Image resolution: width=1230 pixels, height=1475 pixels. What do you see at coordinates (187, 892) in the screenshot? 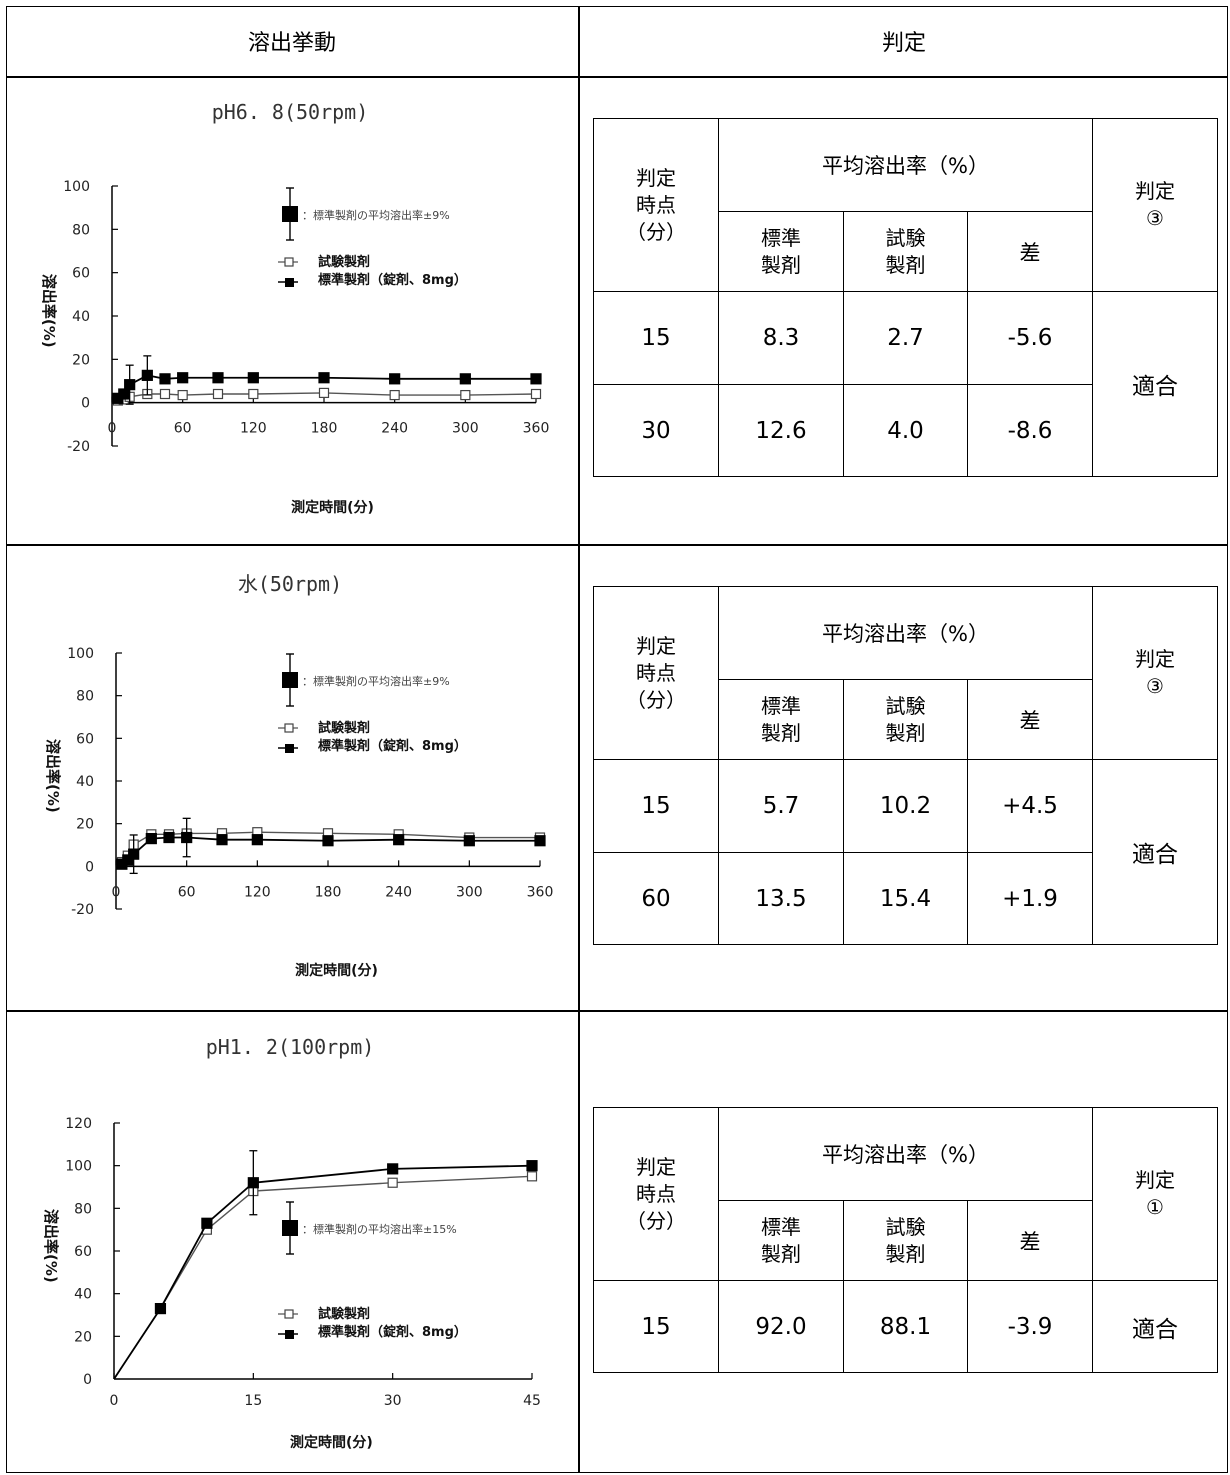
I see `x-tick-label: 60` at bounding box center [187, 892].